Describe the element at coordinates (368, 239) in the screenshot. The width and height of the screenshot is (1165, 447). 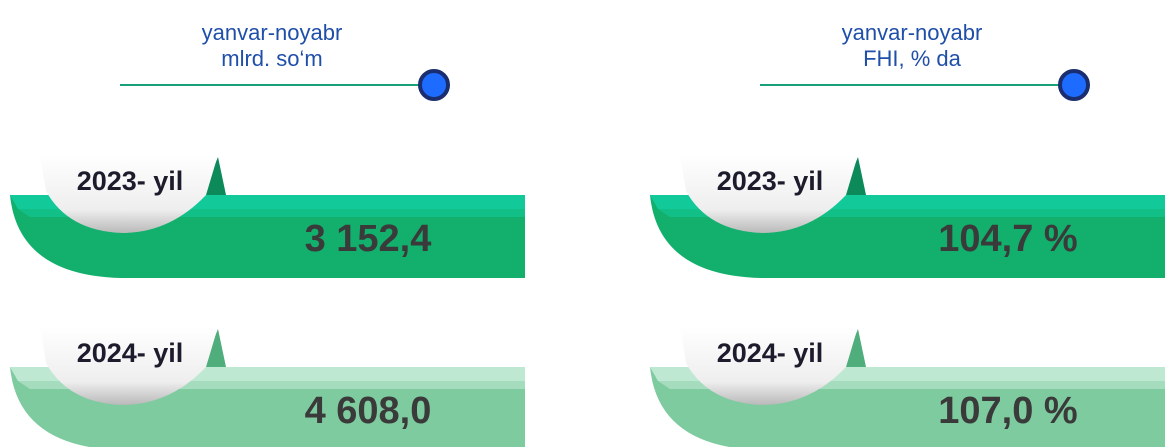
I see `value-label: 3 152,4` at that location.